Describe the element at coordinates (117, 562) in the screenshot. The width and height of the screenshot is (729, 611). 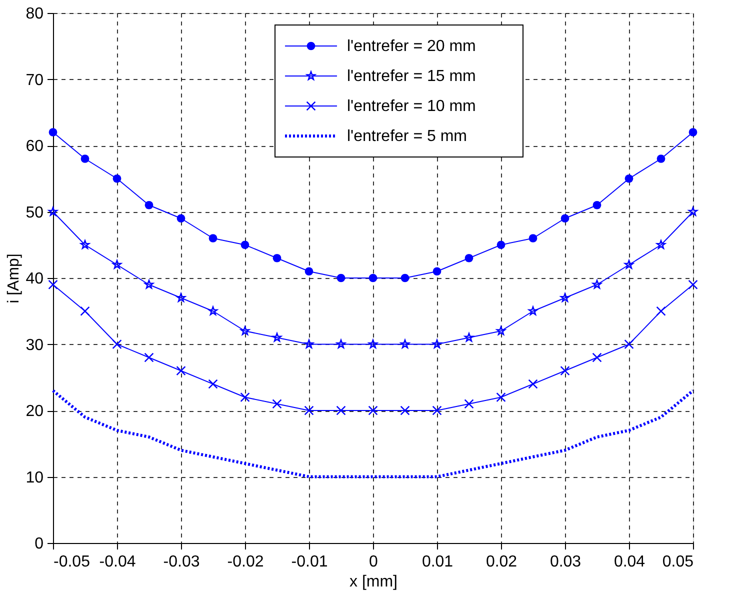
I see `x-tick-label: -0.04` at that location.